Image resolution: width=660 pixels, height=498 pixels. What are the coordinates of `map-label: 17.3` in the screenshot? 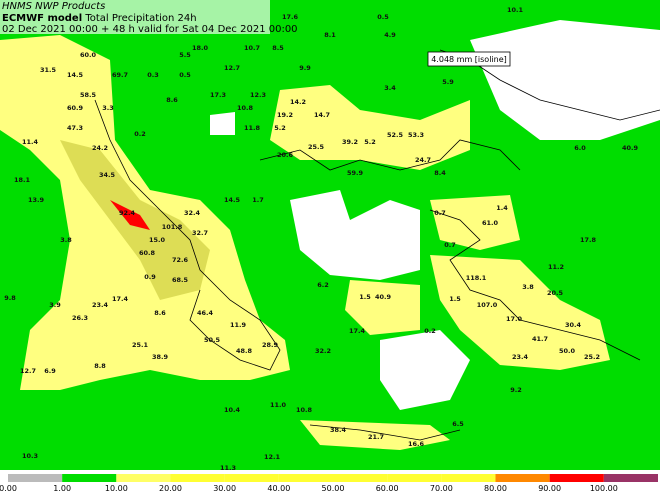 It's located at (218, 95).